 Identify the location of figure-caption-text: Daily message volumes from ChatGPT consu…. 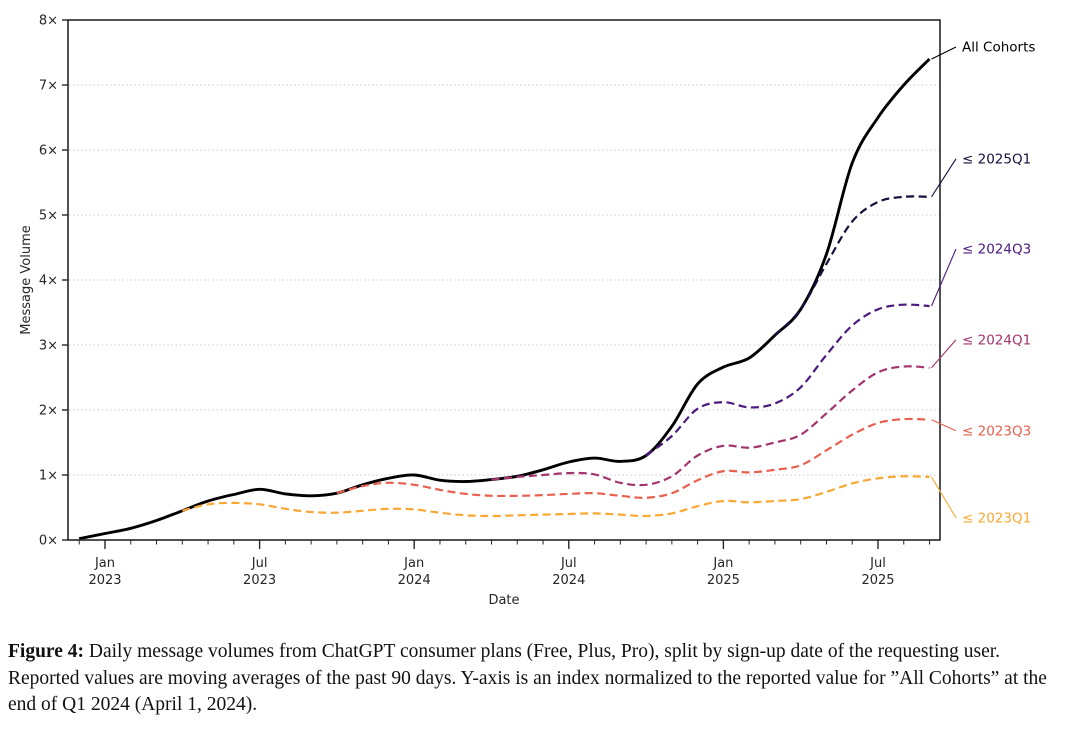
(527, 678).